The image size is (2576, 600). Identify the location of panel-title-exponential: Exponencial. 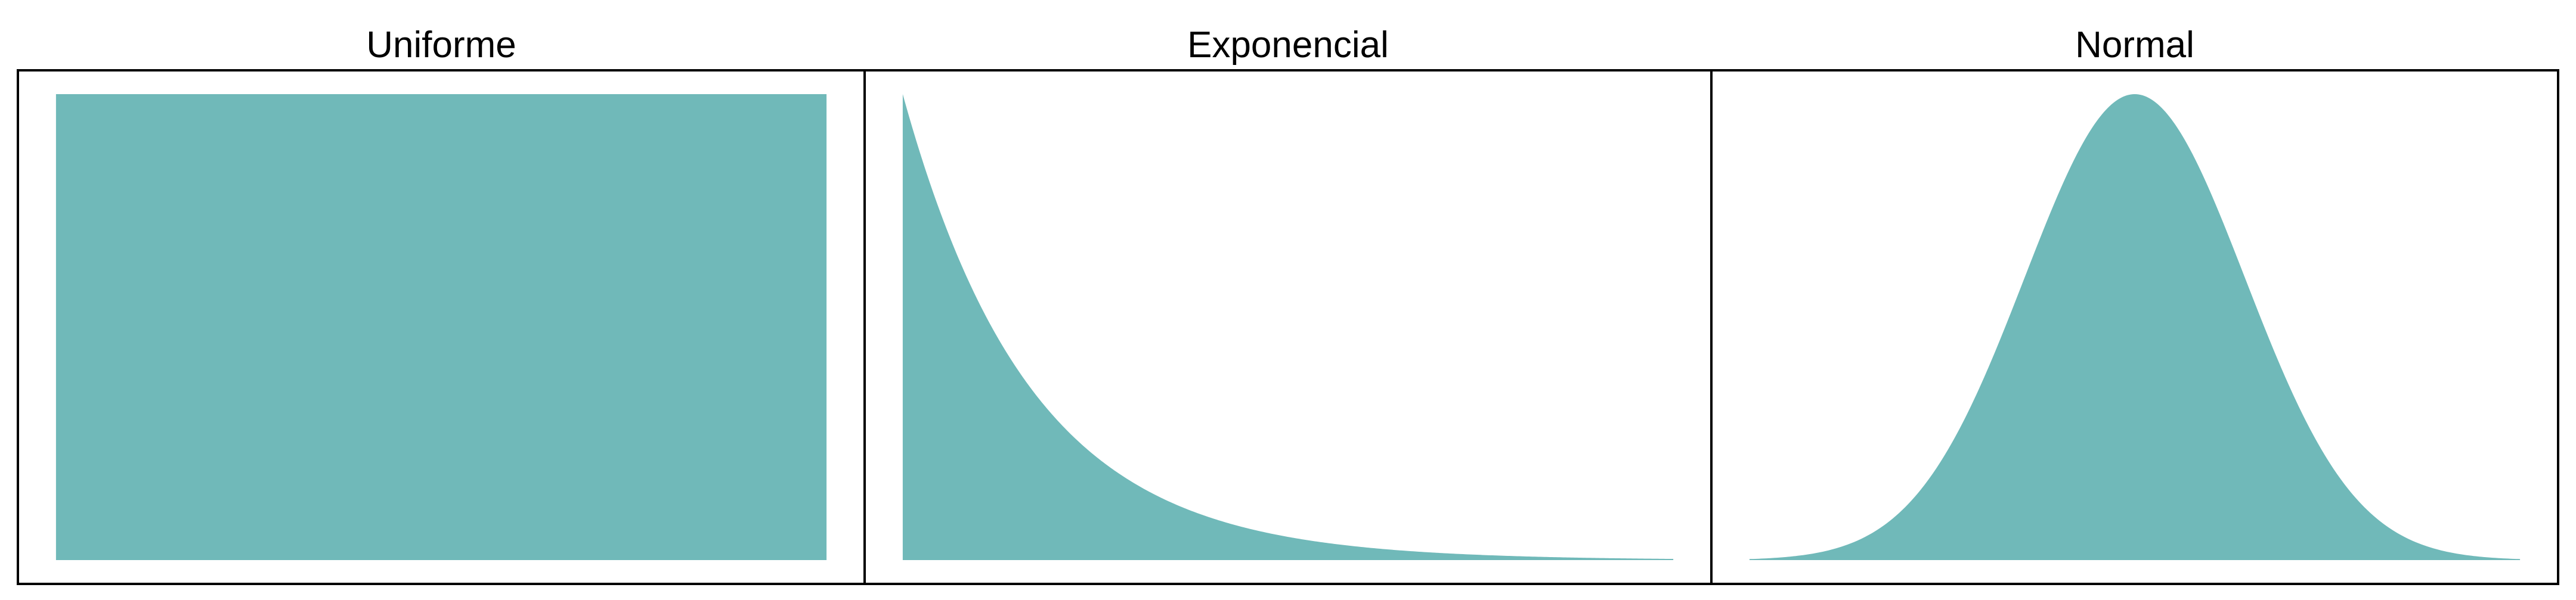
(1288, 45).